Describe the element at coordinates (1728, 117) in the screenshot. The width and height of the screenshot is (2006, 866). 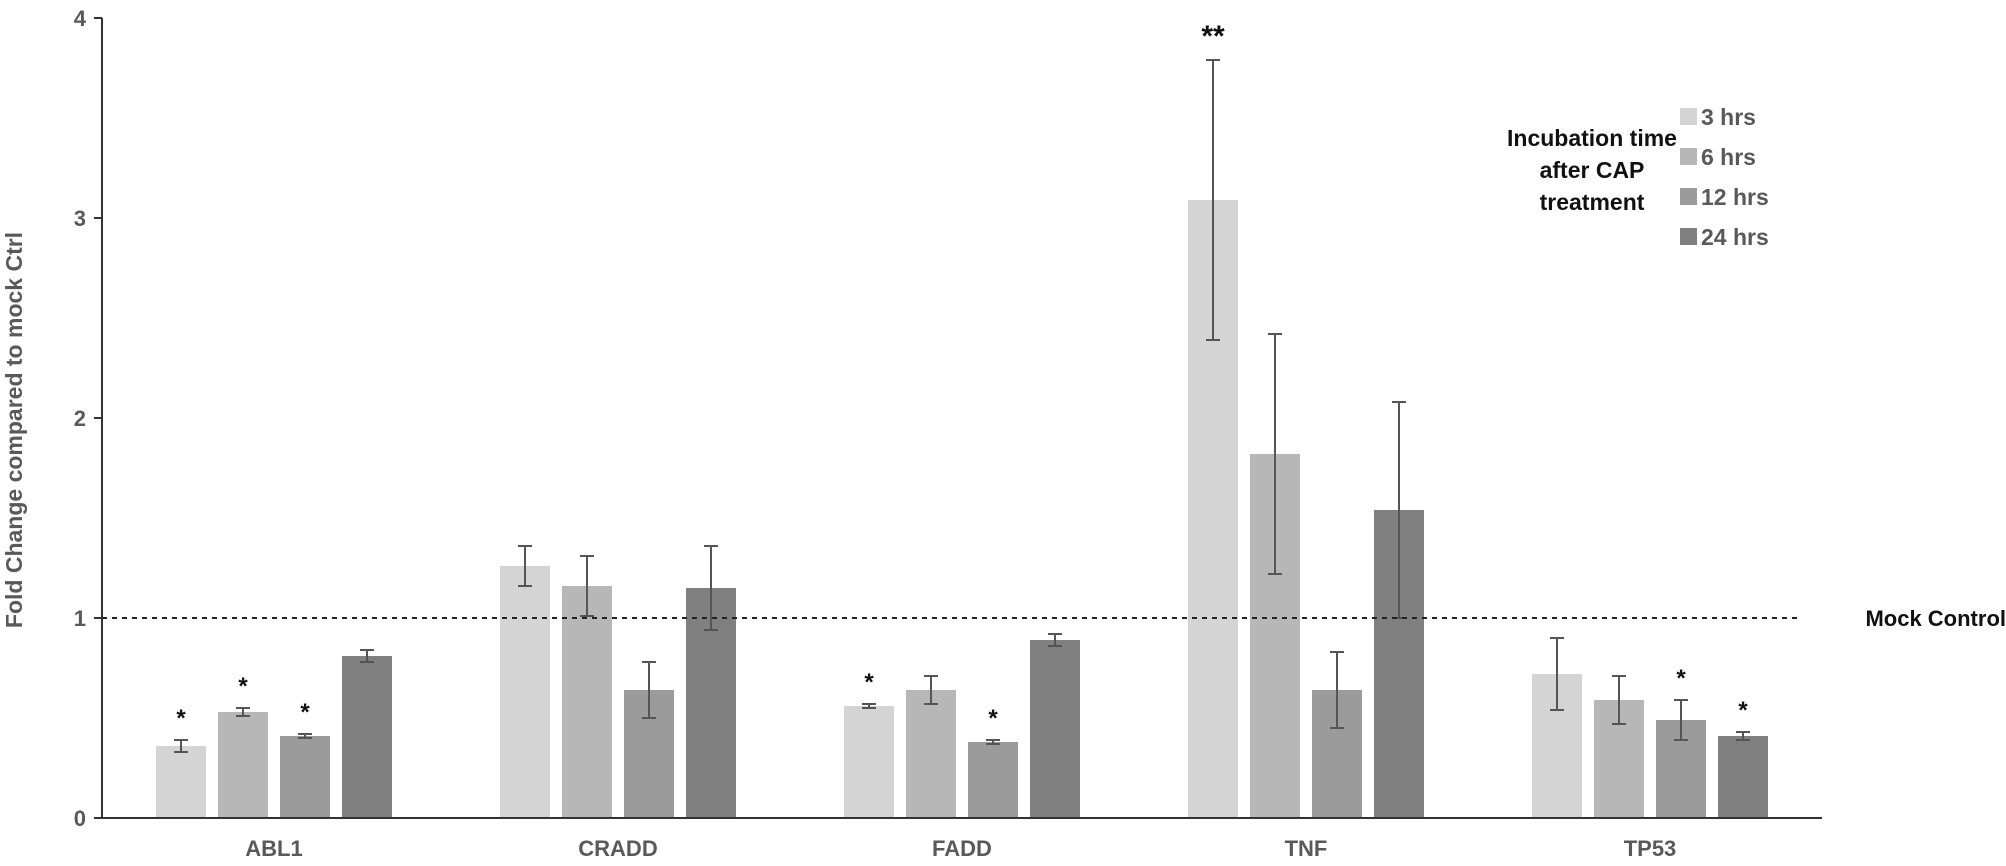
I see `legend-entry-label: 3 hrs` at that location.